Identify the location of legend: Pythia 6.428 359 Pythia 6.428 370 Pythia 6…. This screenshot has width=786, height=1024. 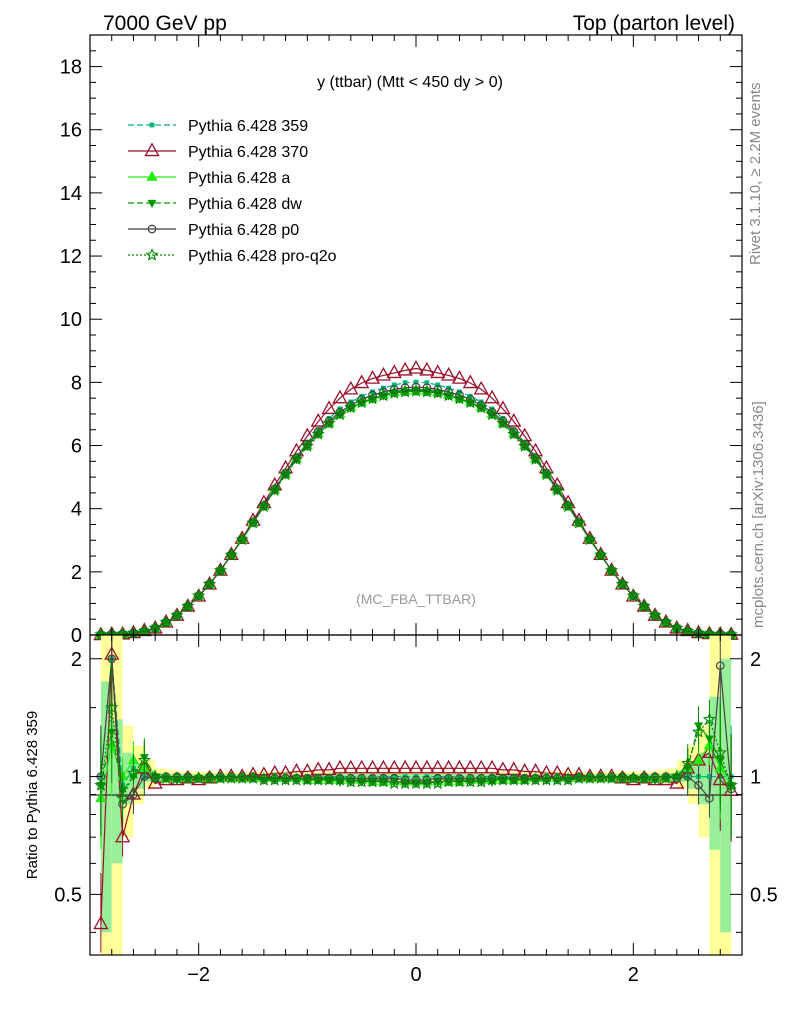
(232, 191).